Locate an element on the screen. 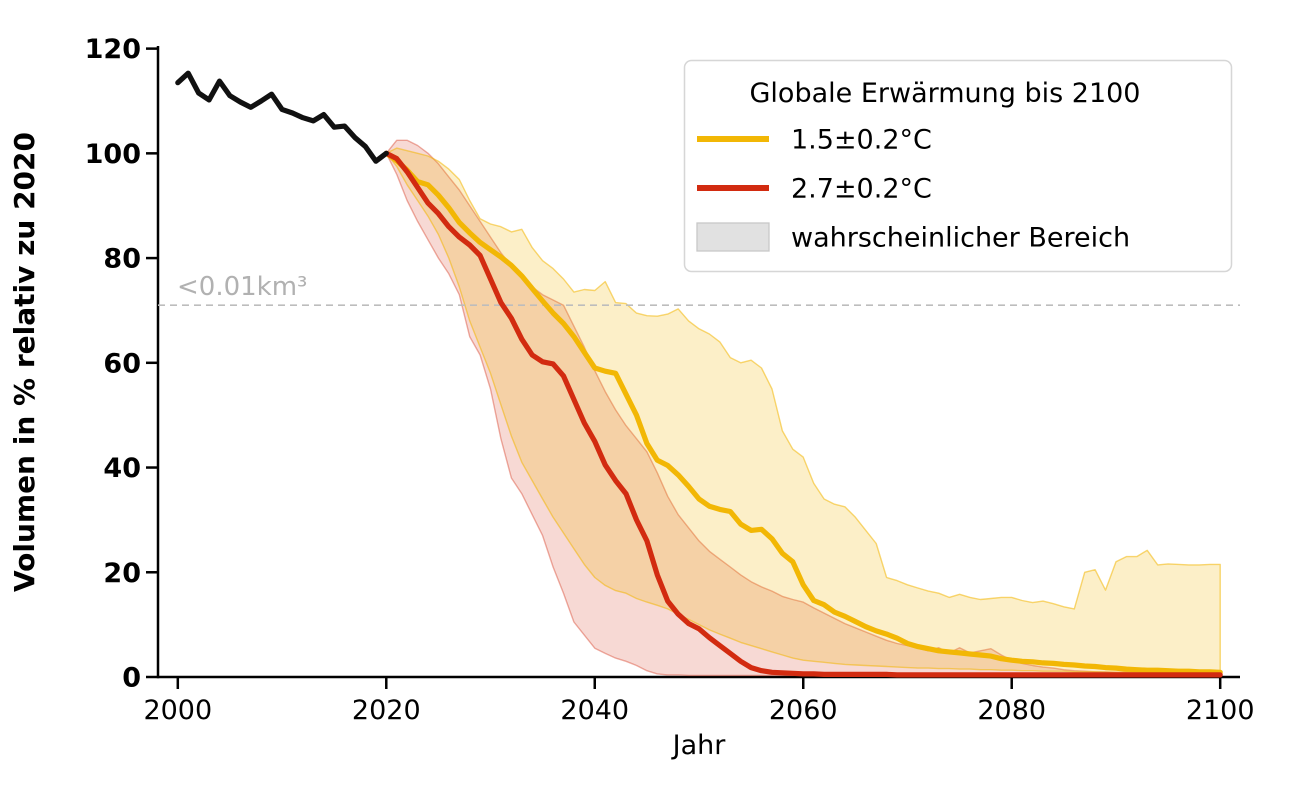 Image resolution: width=1300 pixels, height=800 pixels. y-tick-label: 0 is located at coordinates (131, 678).